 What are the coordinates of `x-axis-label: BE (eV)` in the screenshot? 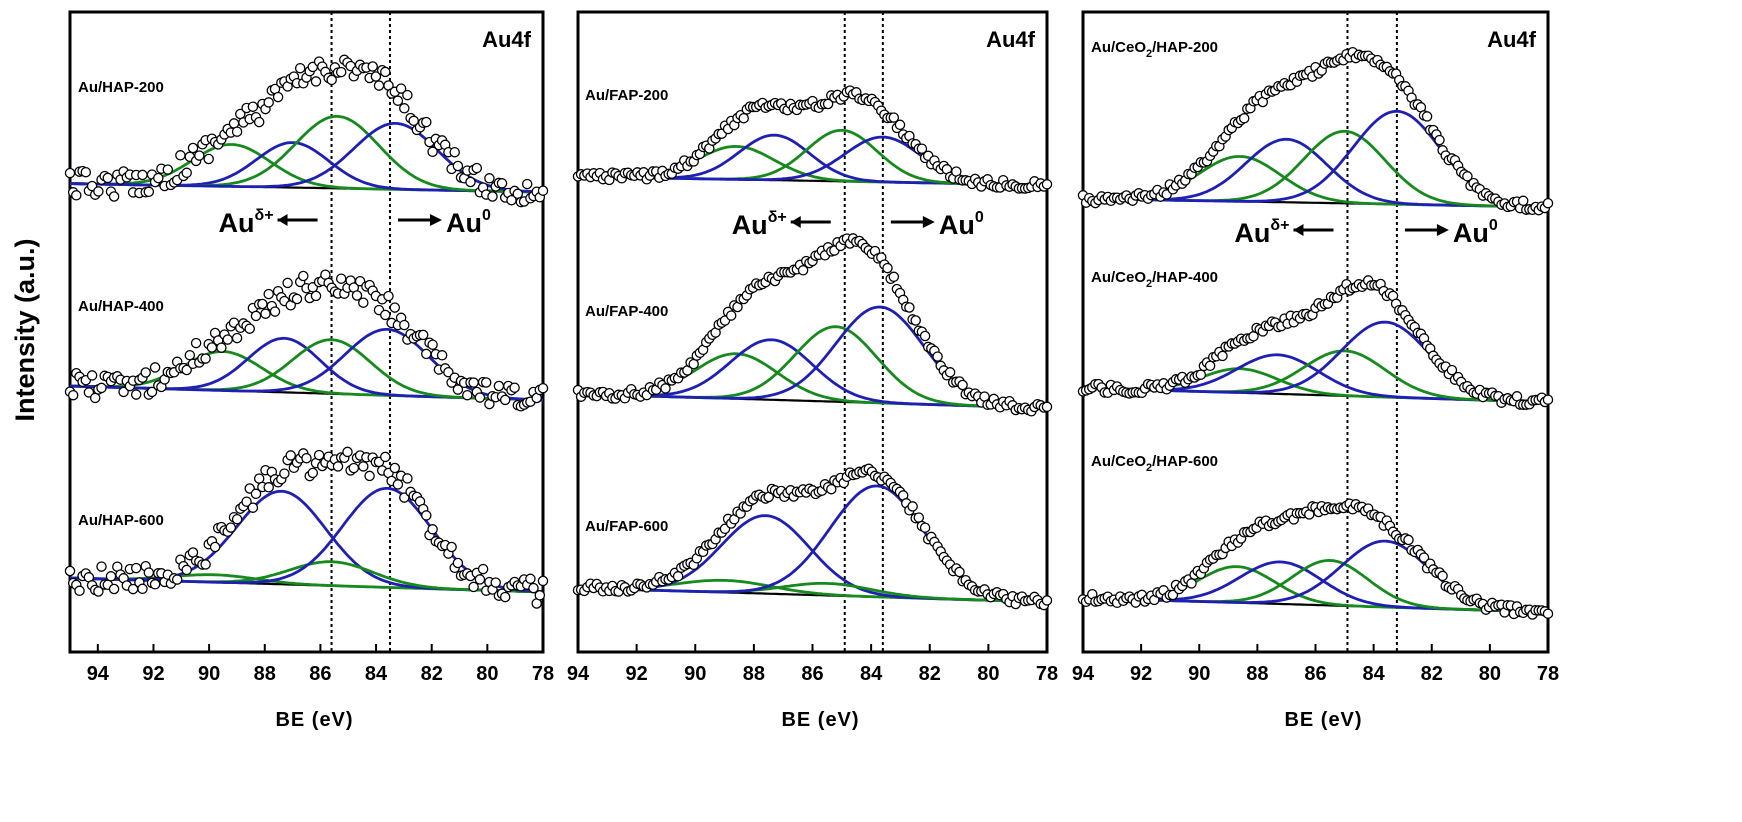 It's located at (820, 720).